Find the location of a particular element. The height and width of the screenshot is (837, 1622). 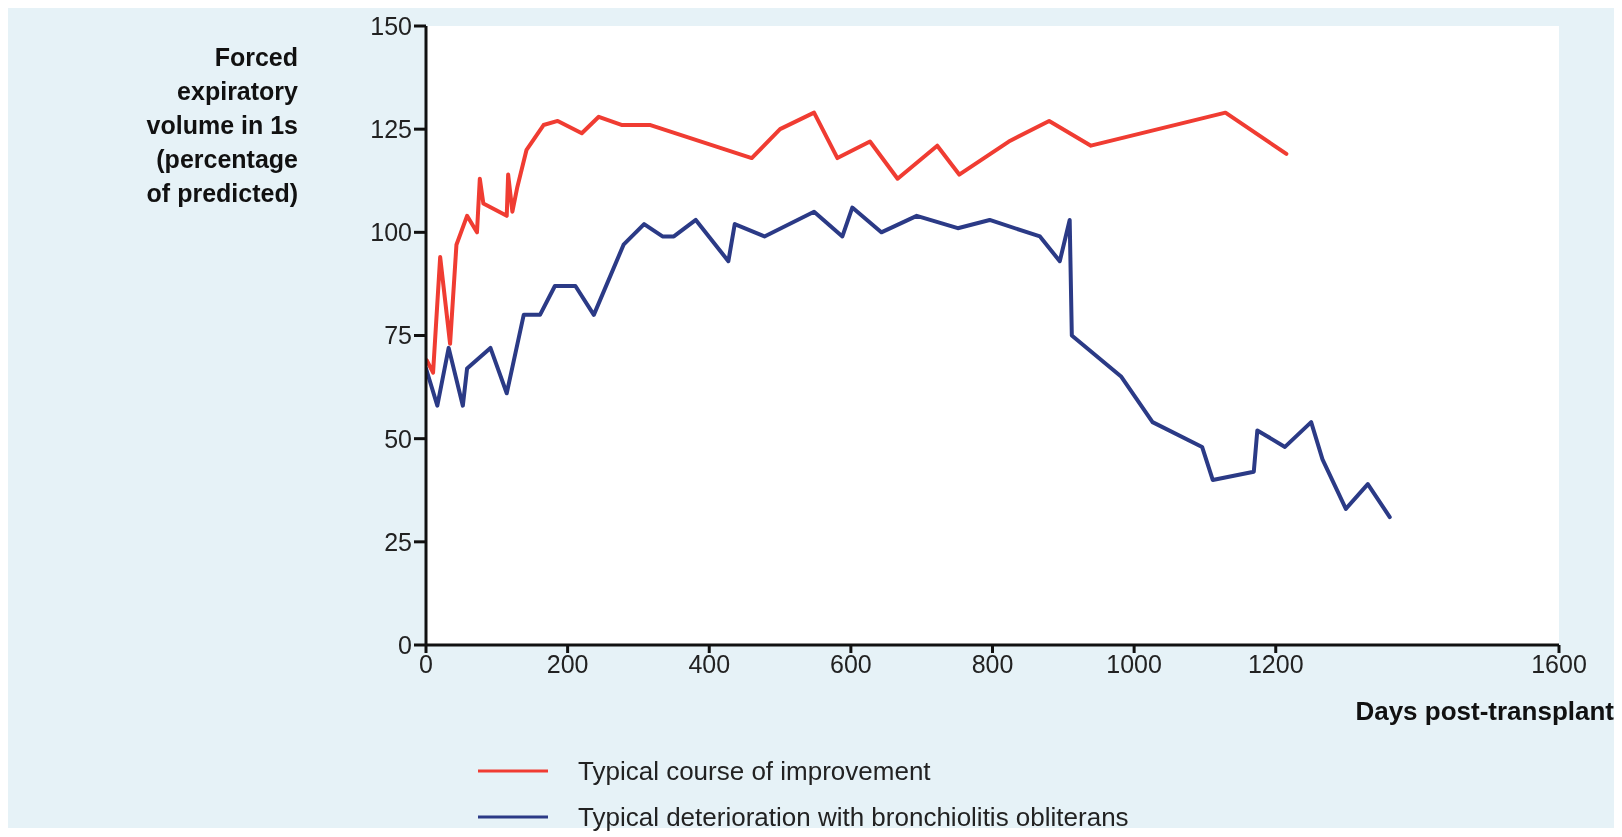

x-tick-label: 1000 is located at coordinates (1134, 663).